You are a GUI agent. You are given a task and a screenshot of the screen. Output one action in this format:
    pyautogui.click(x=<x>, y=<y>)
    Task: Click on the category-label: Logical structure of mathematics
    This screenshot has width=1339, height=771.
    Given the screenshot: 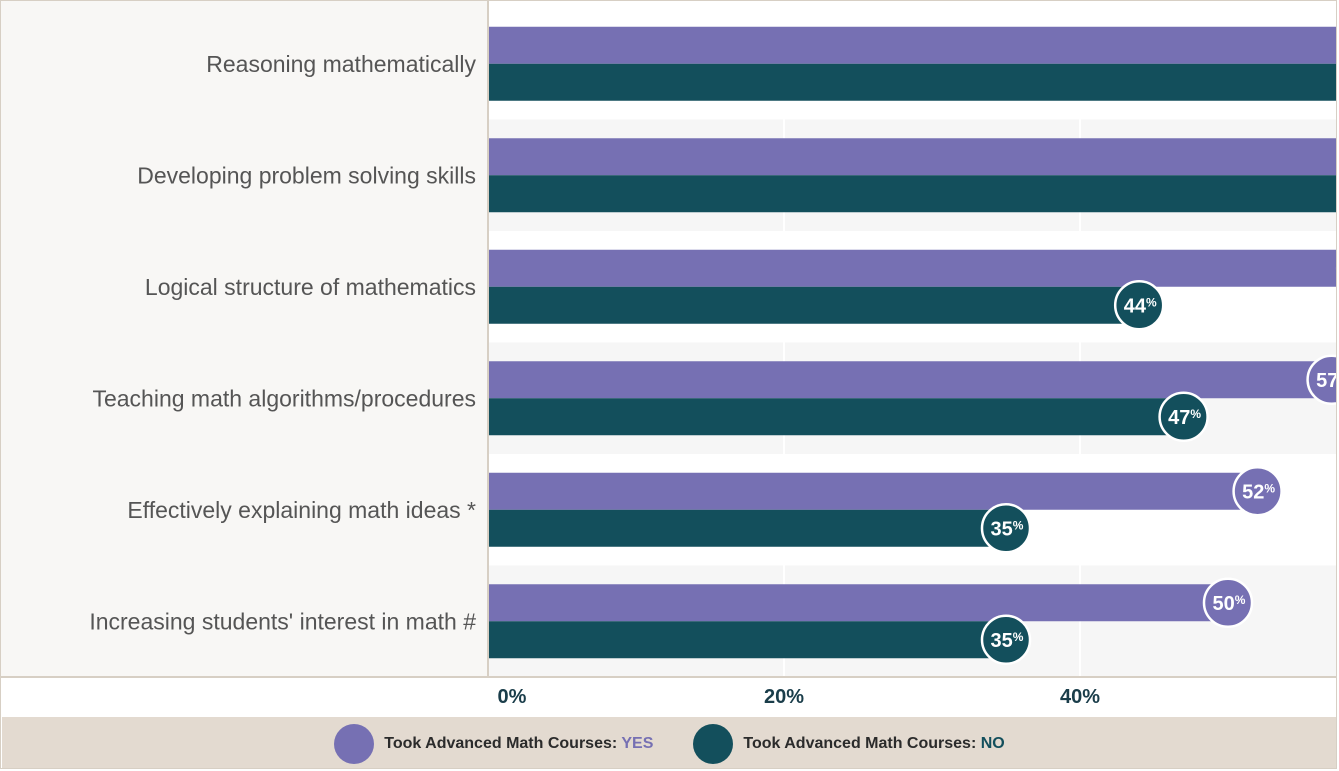 What is the action you would take?
    pyautogui.click(x=310, y=287)
    